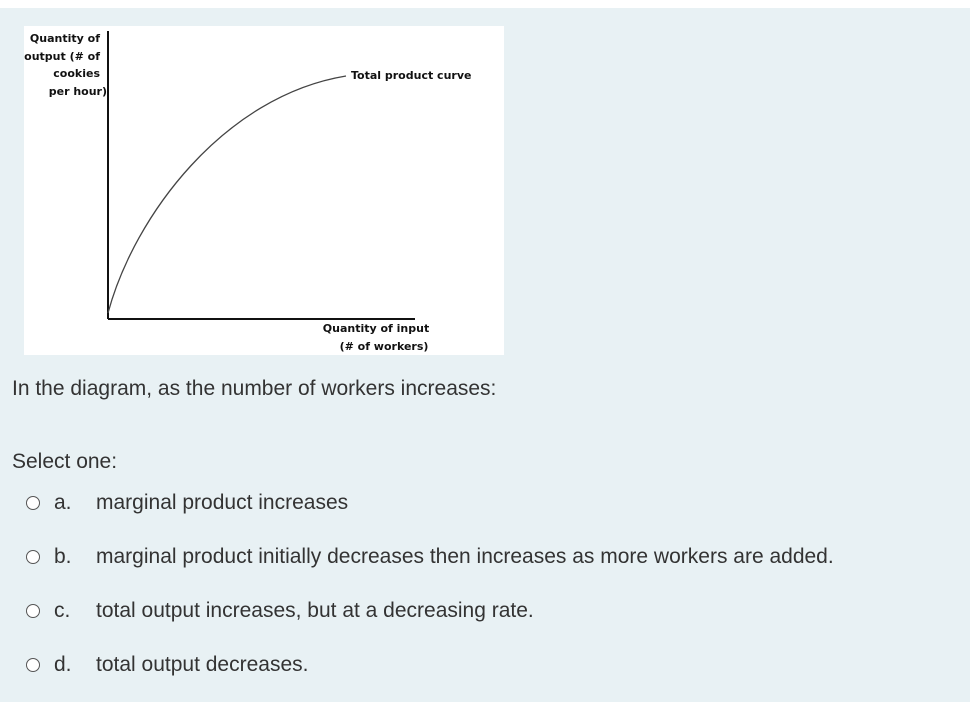 This screenshot has width=970, height=702. What do you see at coordinates (62, 610) in the screenshot?
I see `option-letter: c.` at bounding box center [62, 610].